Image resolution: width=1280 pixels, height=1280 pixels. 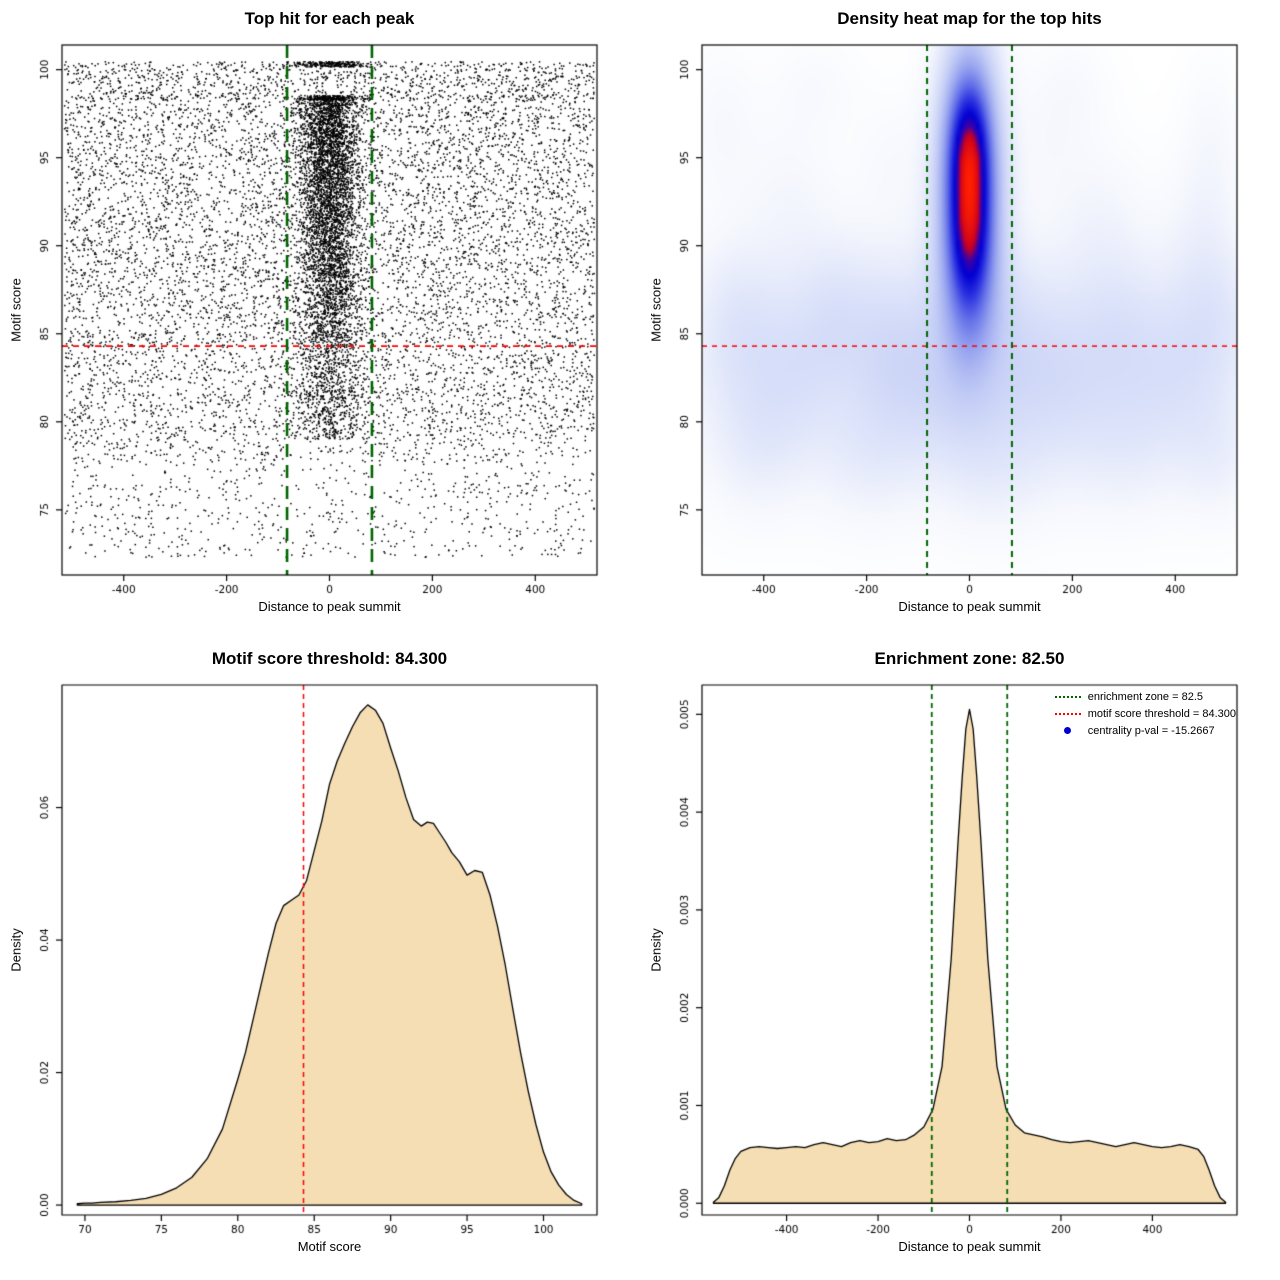 I want to click on panel-title-top-hits: Top hit for each peak, so click(x=329, y=18).